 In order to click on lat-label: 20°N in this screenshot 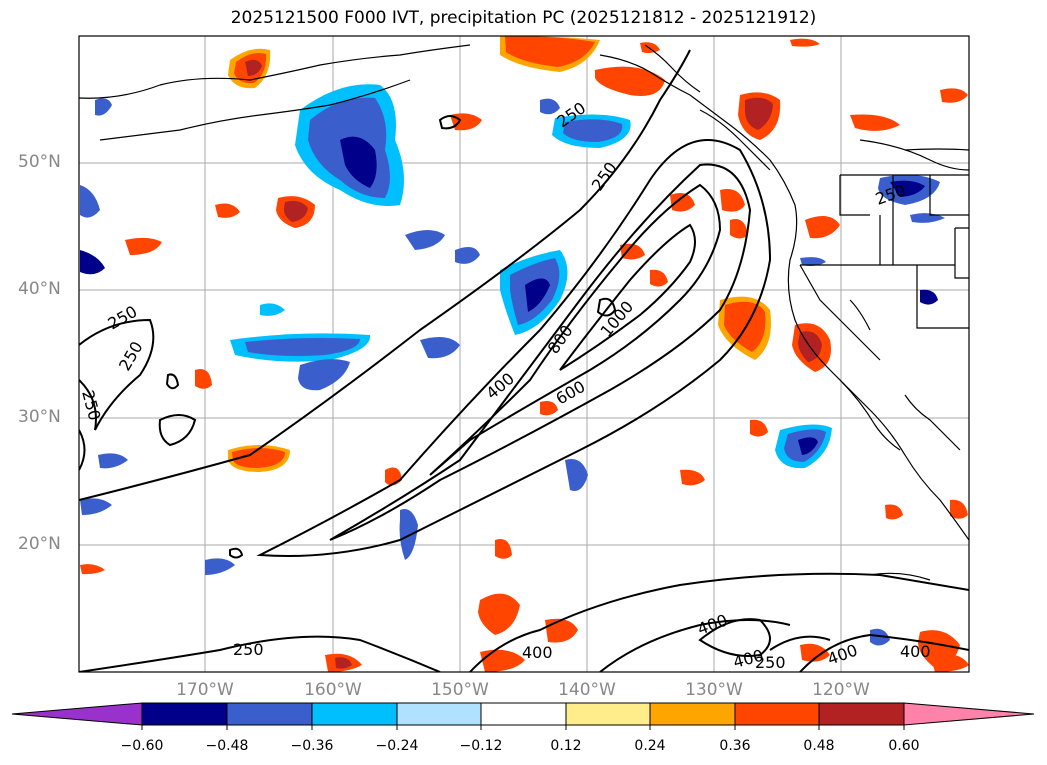, I will do `click(39, 544)`.